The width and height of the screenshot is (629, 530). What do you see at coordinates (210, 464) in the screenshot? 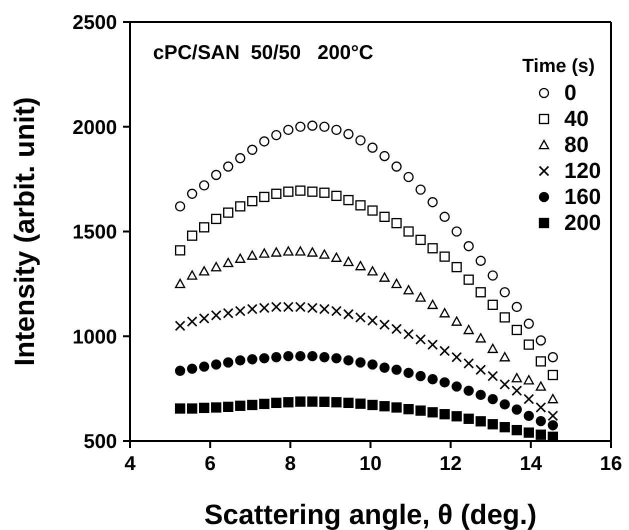
I see `x-tick-label: 6` at bounding box center [210, 464].